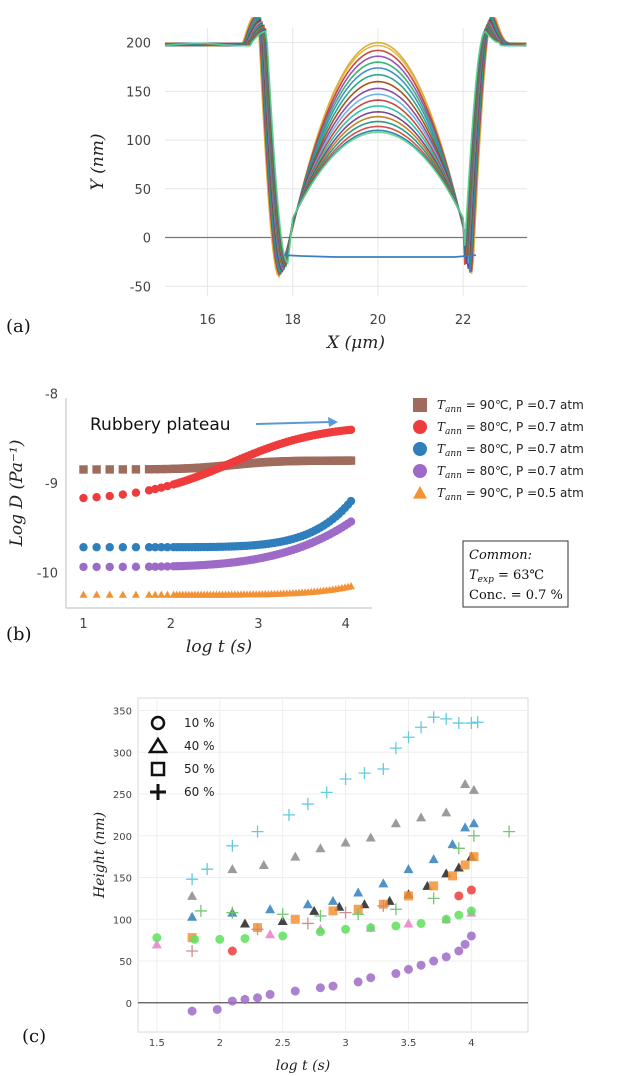  I want to click on x-axis-label: log t (s), so click(219, 647).